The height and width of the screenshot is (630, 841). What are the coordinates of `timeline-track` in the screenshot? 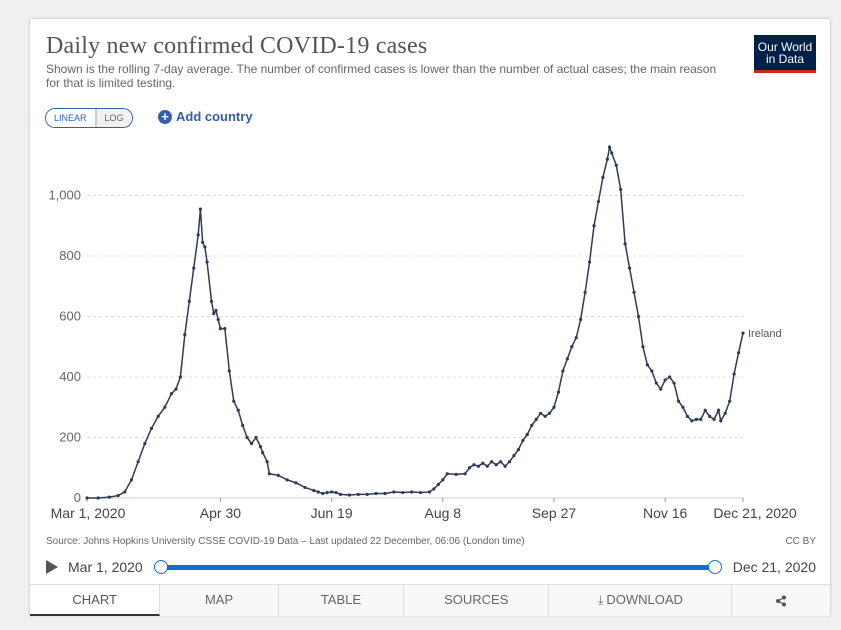 It's located at (438, 567).